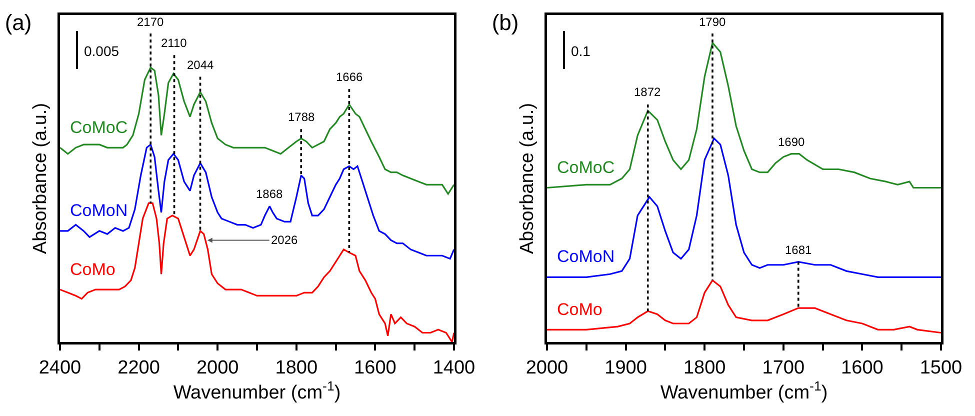  Describe the element at coordinates (270, 194) in the screenshot. I see `annotation: 1868` at that location.